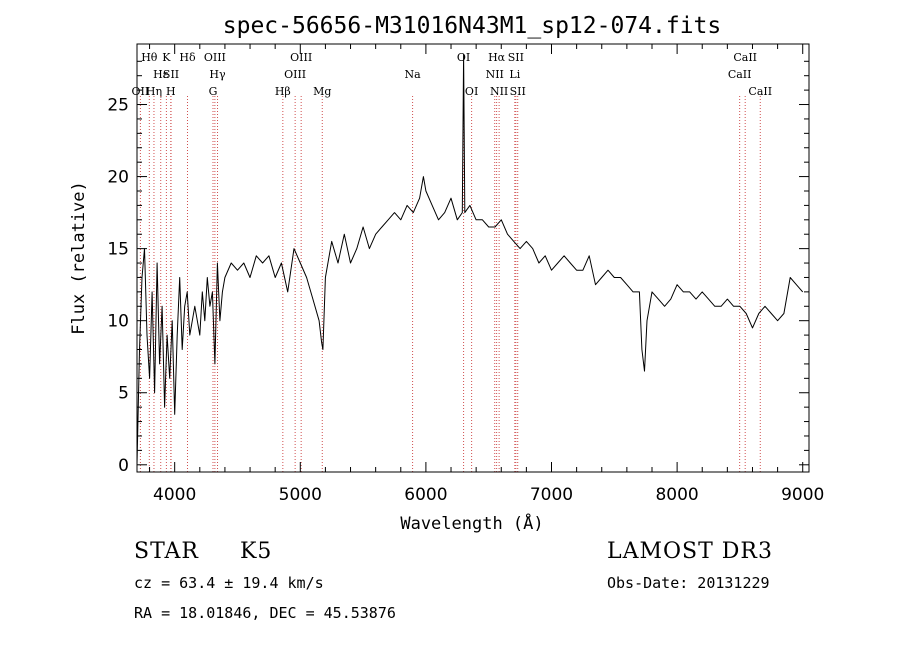 The height and width of the screenshot is (649, 900). What do you see at coordinates (518, 91) in the screenshot?
I see `marker-label-SII-6731: SII` at bounding box center [518, 91].